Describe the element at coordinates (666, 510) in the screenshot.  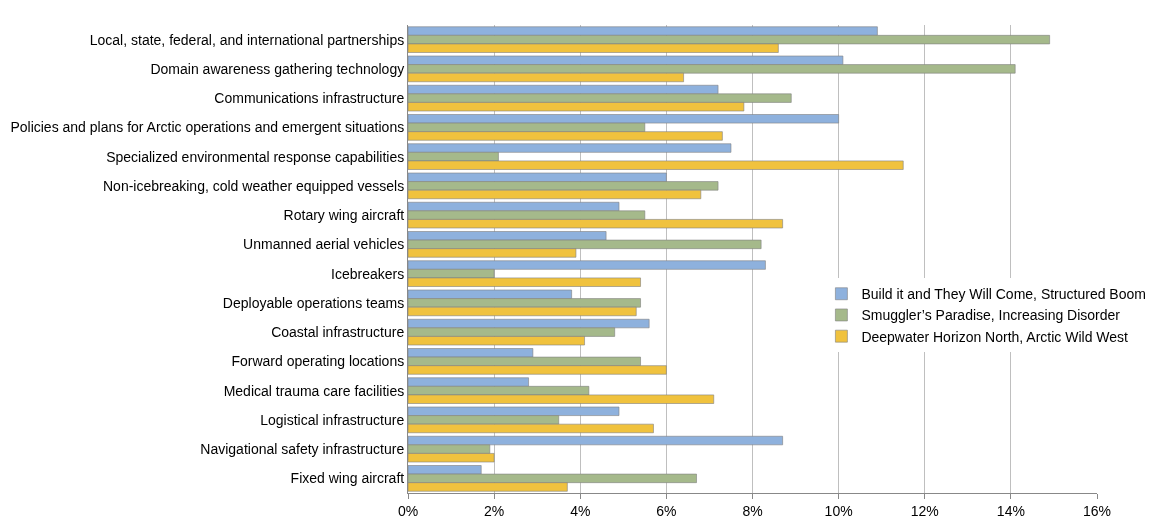
I see `x-tick-label: 6%` at that location.